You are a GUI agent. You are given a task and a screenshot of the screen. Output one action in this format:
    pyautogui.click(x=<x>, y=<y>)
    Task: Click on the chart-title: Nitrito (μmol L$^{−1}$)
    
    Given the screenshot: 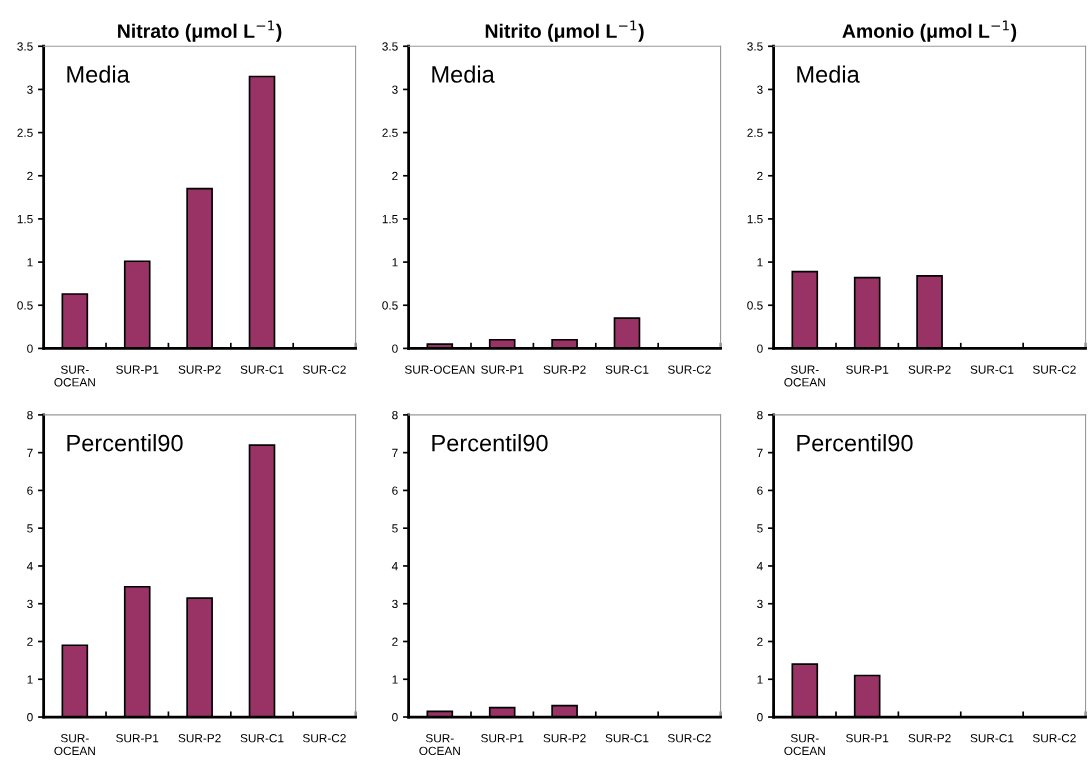 What is the action you would take?
    pyautogui.click(x=564, y=31)
    